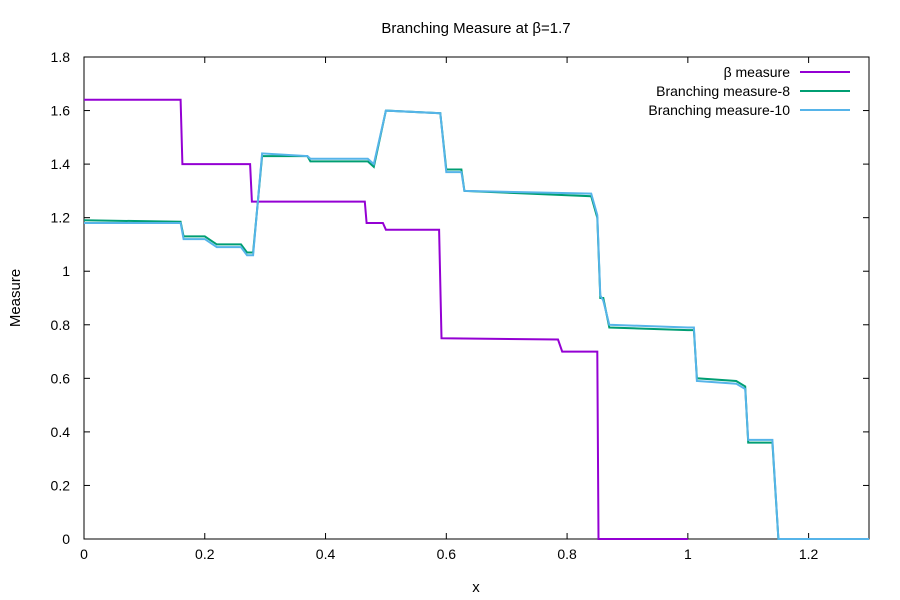 The height and width of the screenshot is (600, 900). Describe the element at coordinates (61, 485) in the screenshot. I see `y-tick-label: 0.2` at that location.